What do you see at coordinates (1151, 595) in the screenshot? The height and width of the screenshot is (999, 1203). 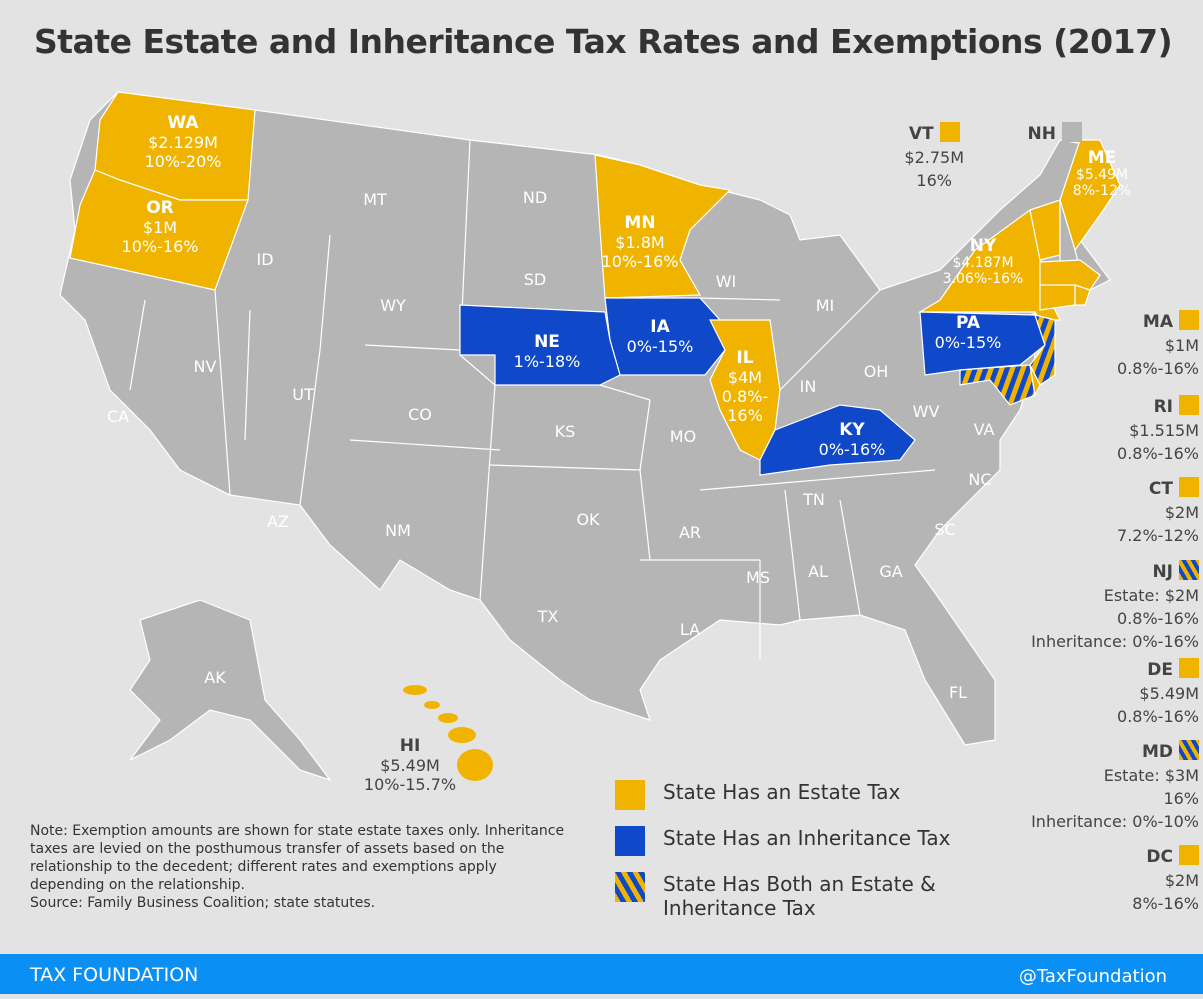 I see `side-entry-value: Estate: $2M` at bounding box center [1151, 595].